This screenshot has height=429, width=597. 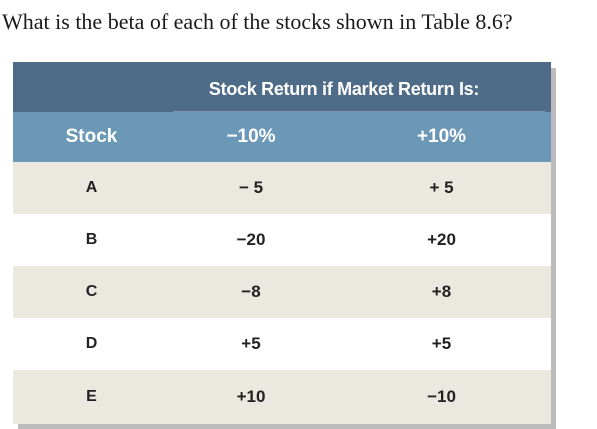 I want to click on up-return-cell: −10, so click(x=441, y=396).